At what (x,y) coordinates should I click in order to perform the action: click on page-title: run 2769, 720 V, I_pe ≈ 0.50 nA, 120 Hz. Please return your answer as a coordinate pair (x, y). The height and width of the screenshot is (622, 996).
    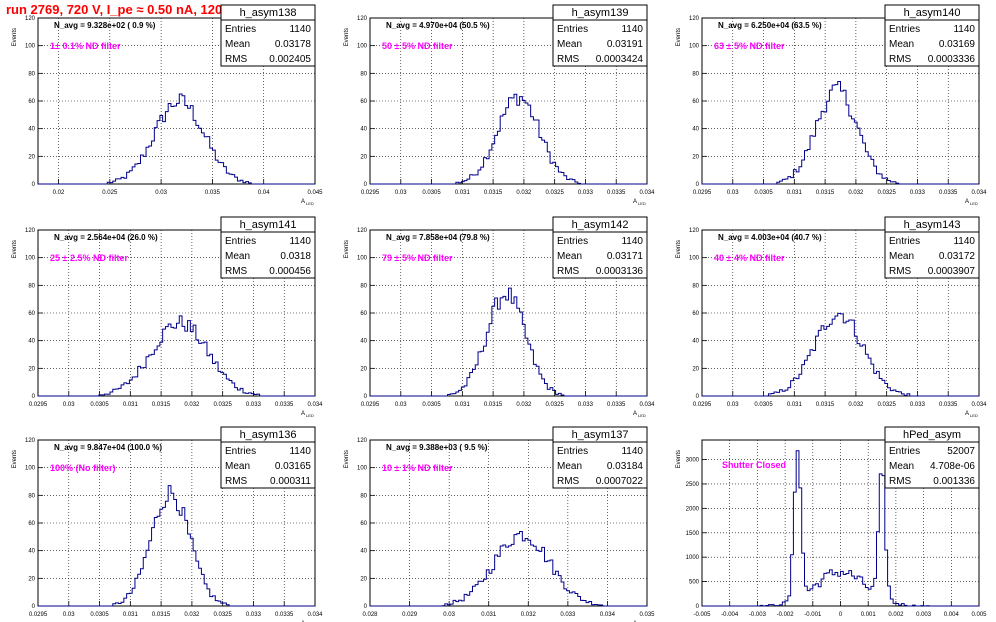
    Looking at the image, I should click on (124, 9).